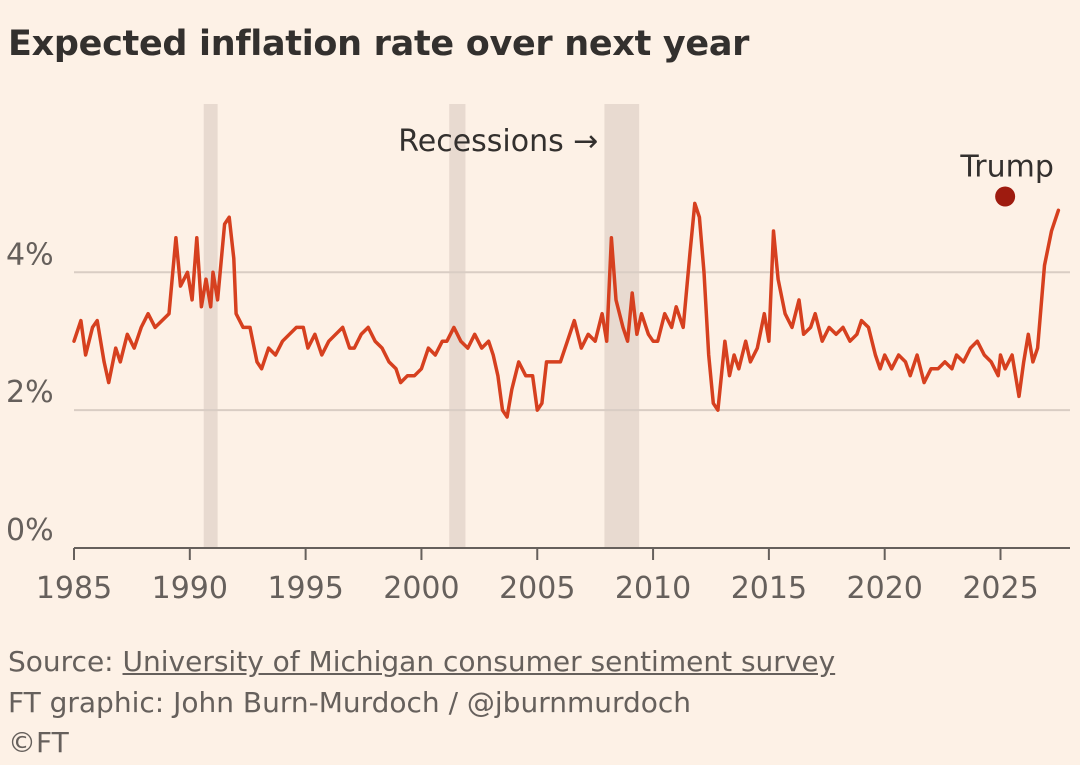  Describe the element at coordinates (1005, 196) in the screenshot. I see `trump-marker` at that location.